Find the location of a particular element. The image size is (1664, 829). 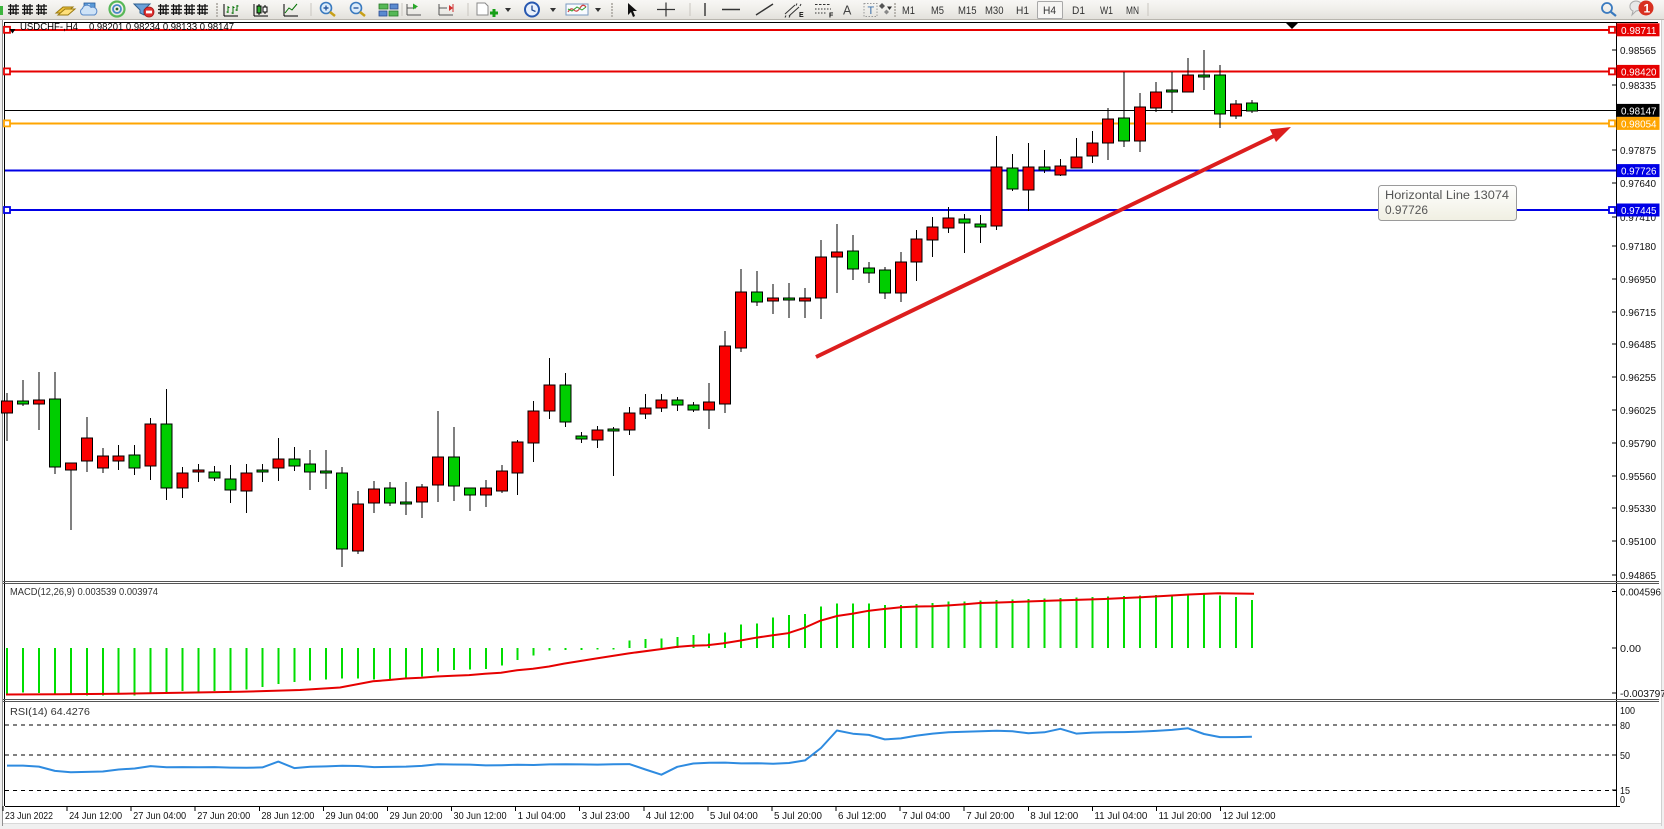

svg-text: 0.98420 is located at coordinates (1639, 72).